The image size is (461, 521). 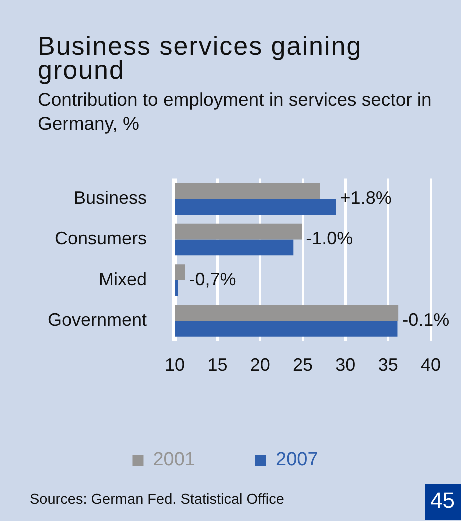 What do you see at coordinates (212, 279) in the screenshot?
I see `annotation: -0,7%` at bounding box center [212, 279].